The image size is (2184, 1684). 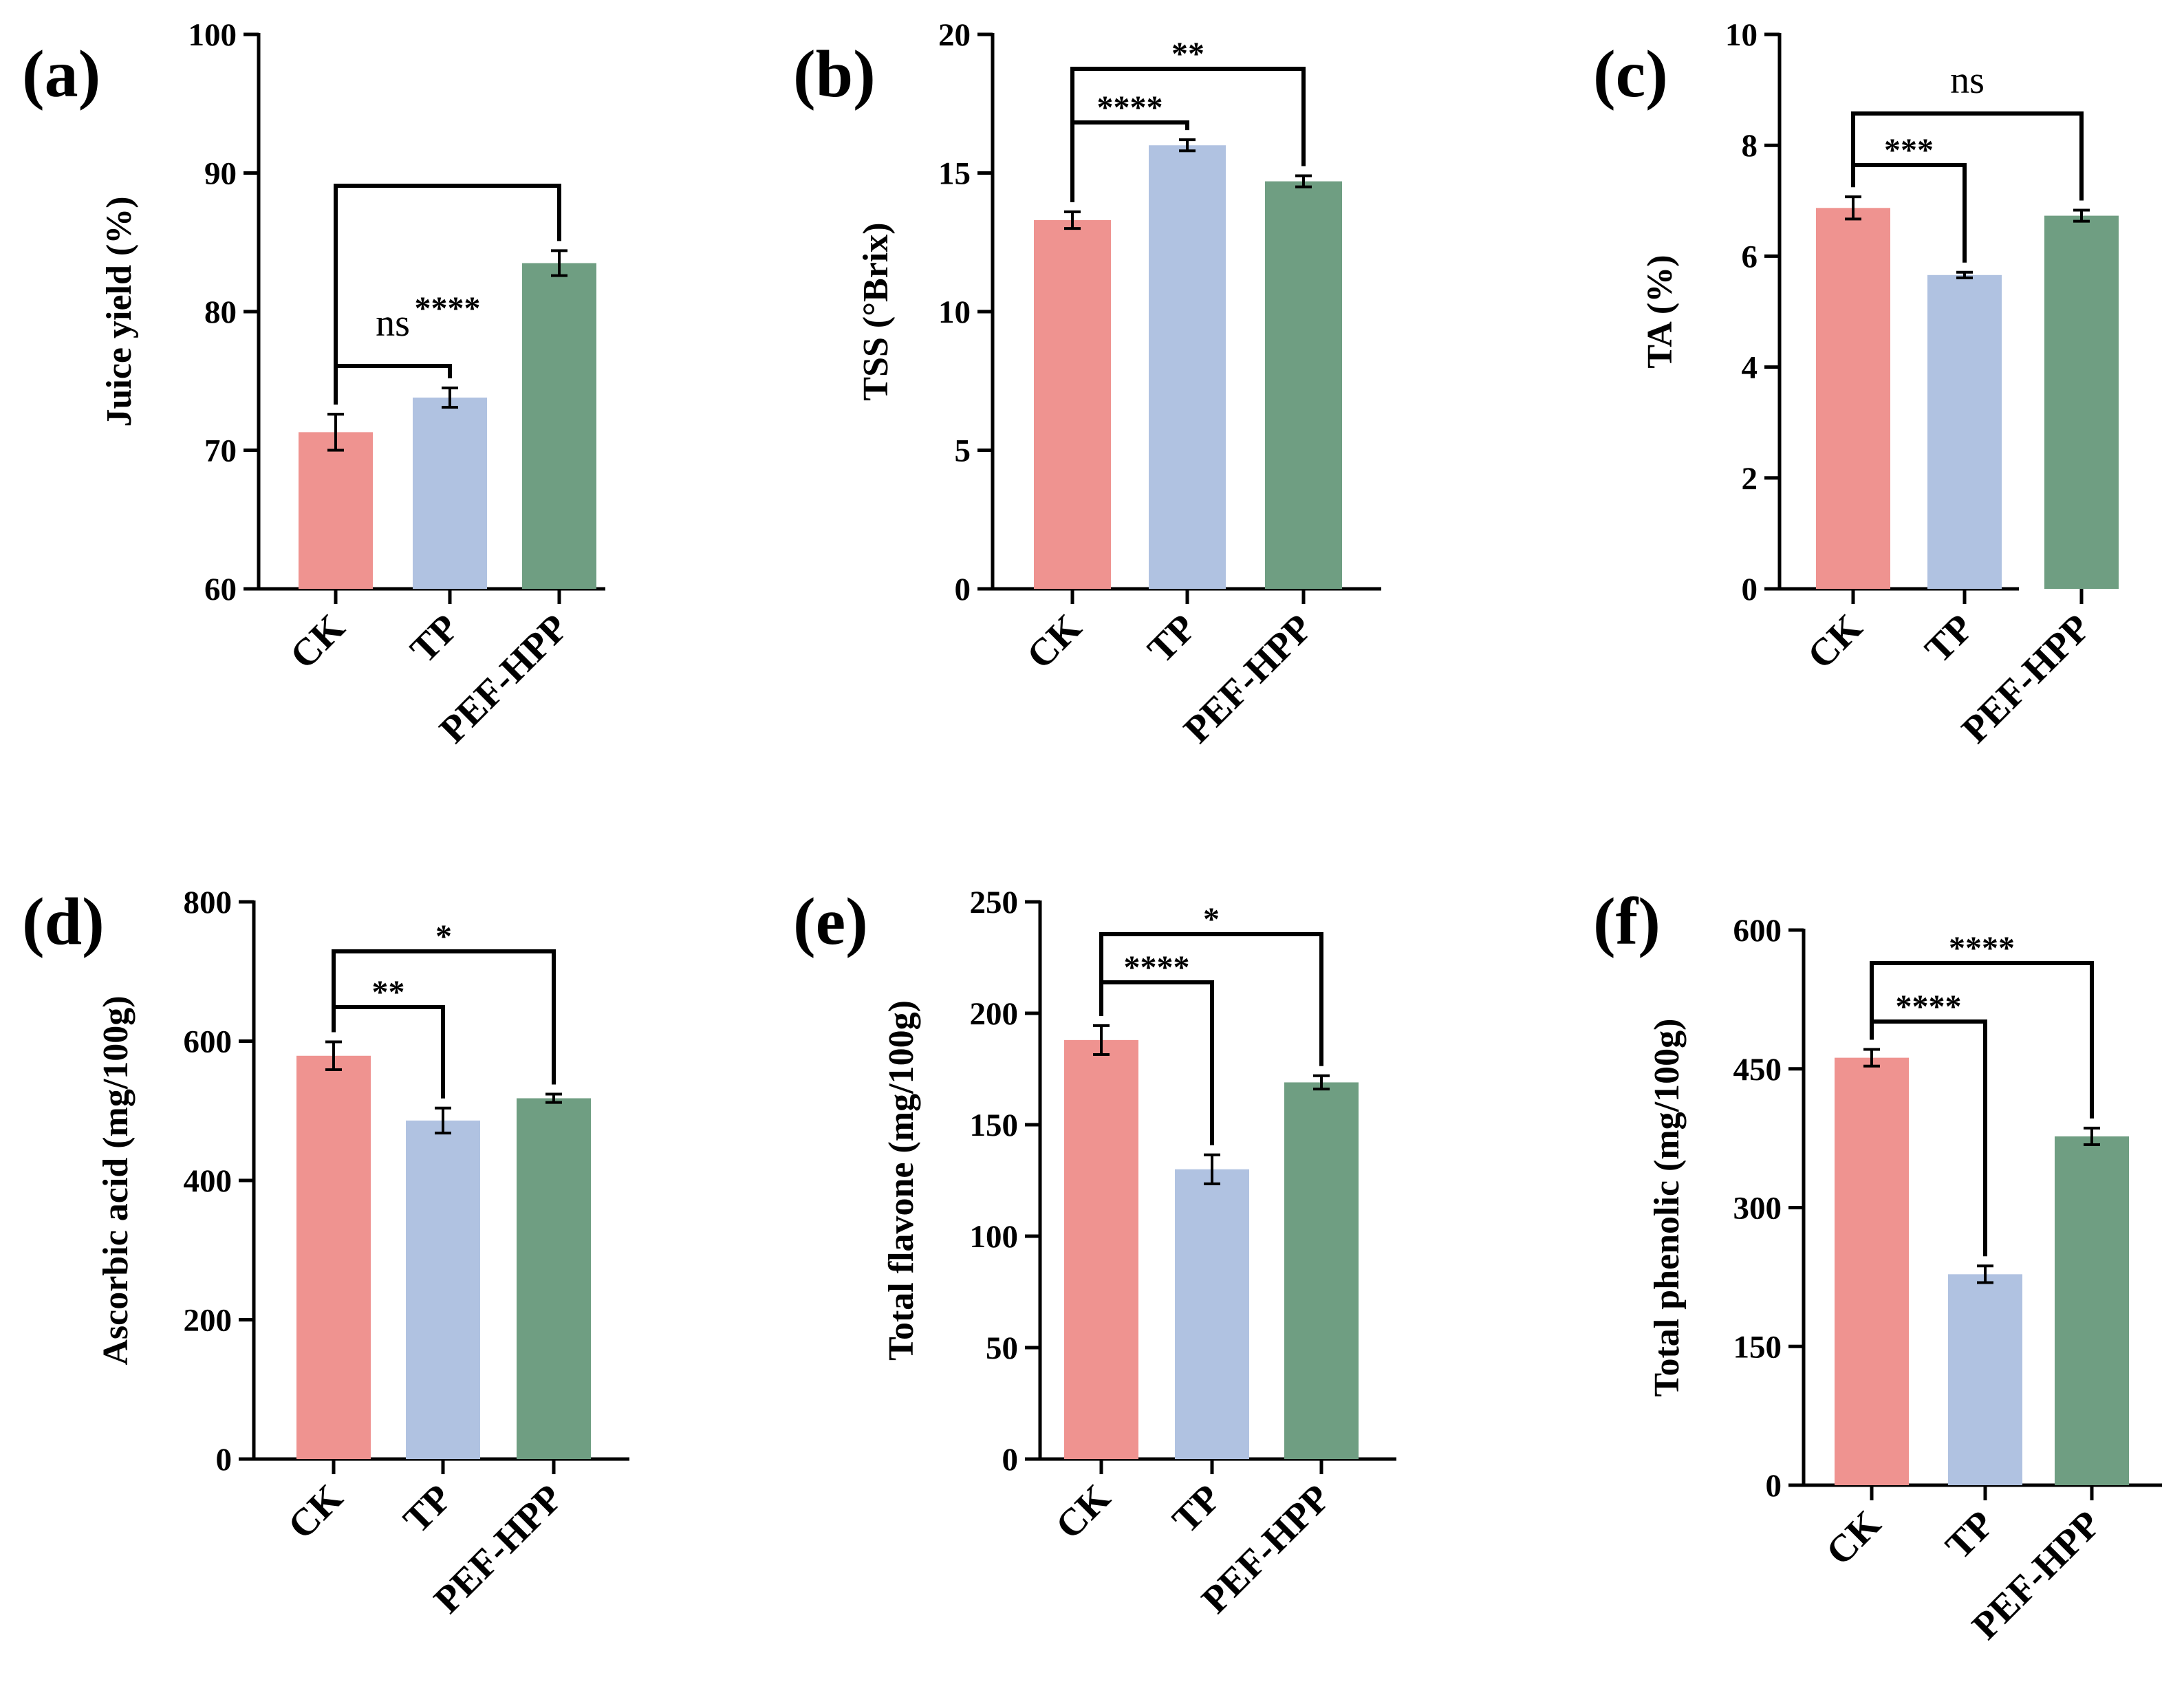 I want to click on panel-label: (c), so click(x=1630, y=74).